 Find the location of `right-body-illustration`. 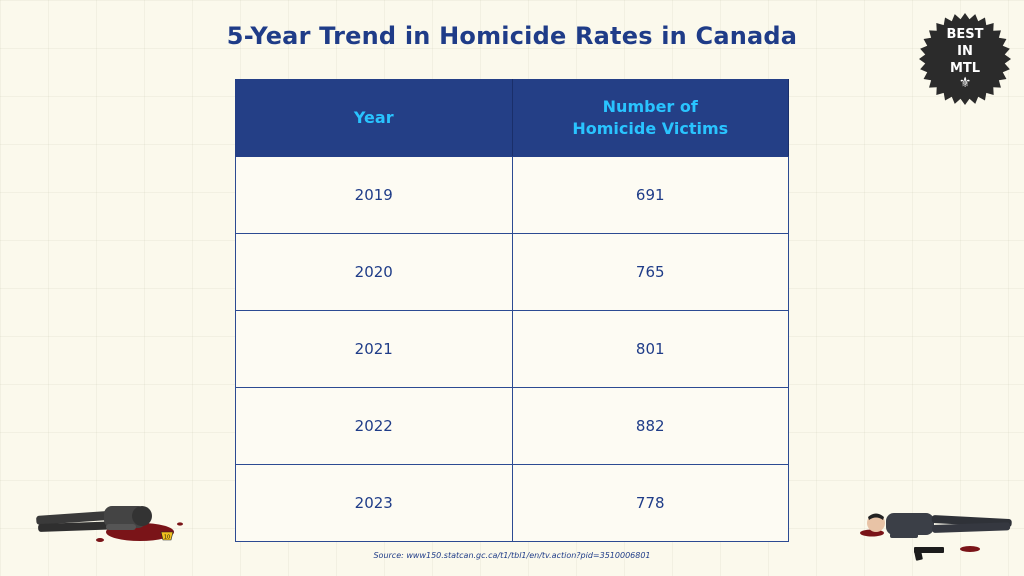

right-body-illustration is located at coordinates (936, 537).